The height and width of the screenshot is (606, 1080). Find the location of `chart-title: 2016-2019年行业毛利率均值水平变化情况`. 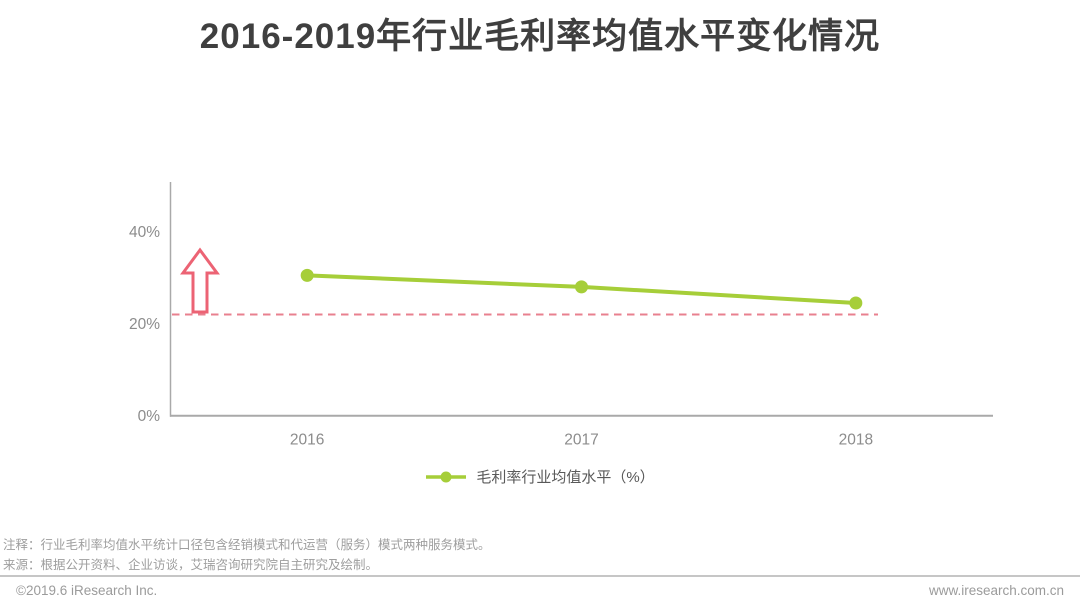

chart-title: 2016-2019年行业毛利率均值水平变化情况 is located at coordinates (540, 36).